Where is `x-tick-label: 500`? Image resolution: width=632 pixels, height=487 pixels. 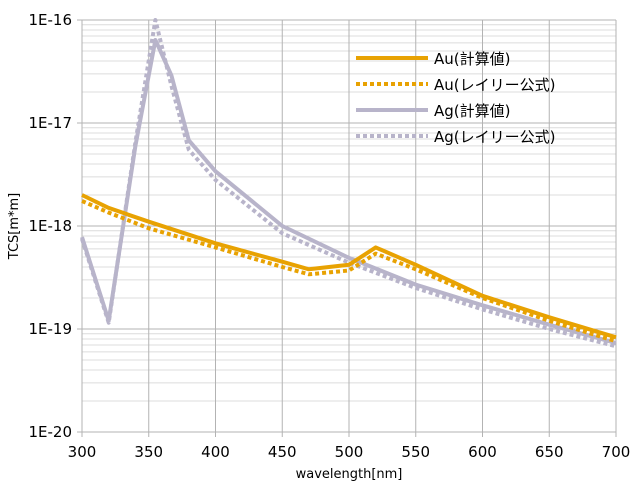 x-tick-label: 500 is located at coordinates (349, 452).